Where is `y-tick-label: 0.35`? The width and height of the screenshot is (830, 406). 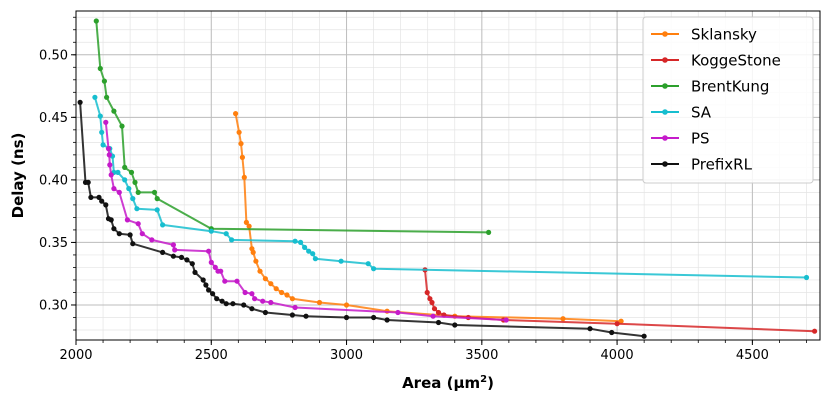 y-tick-label: 0.35 is located at coordinates (53, 243).